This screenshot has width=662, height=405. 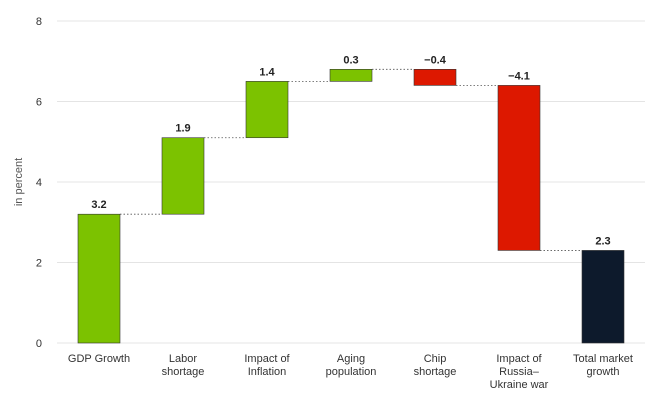 What do you see at coordinates (267, 372) in the screenshot?
I see `category-label-line: Inflation` at bounding box center [267, 372].